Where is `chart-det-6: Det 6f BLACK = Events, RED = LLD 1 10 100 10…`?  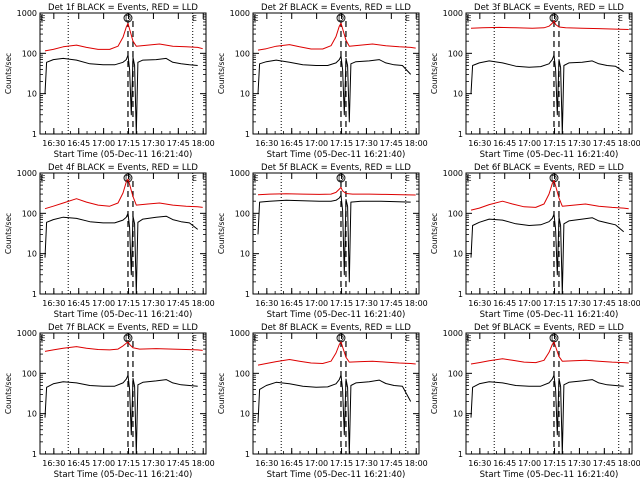
chart-det-6: Det 6f BLACK = Events, RED = LLD 1 10 100 10… is located at coordinates (535, 241).